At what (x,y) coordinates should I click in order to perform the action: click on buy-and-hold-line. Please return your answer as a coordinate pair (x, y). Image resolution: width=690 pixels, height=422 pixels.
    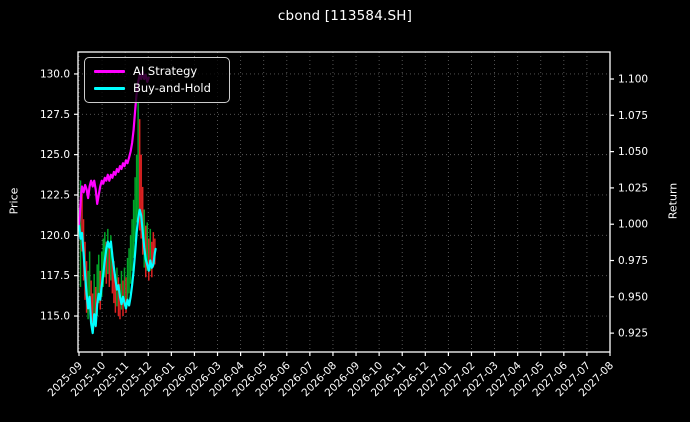
    Looking at the image, I should click on (117, 271).